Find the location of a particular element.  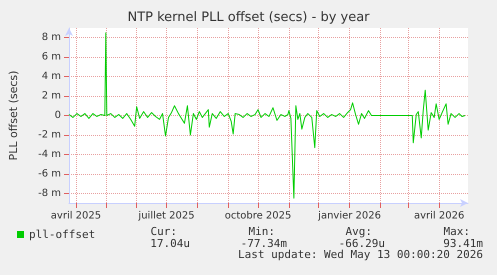

legend-label: pll-offset is located at coordinates (62, 234).